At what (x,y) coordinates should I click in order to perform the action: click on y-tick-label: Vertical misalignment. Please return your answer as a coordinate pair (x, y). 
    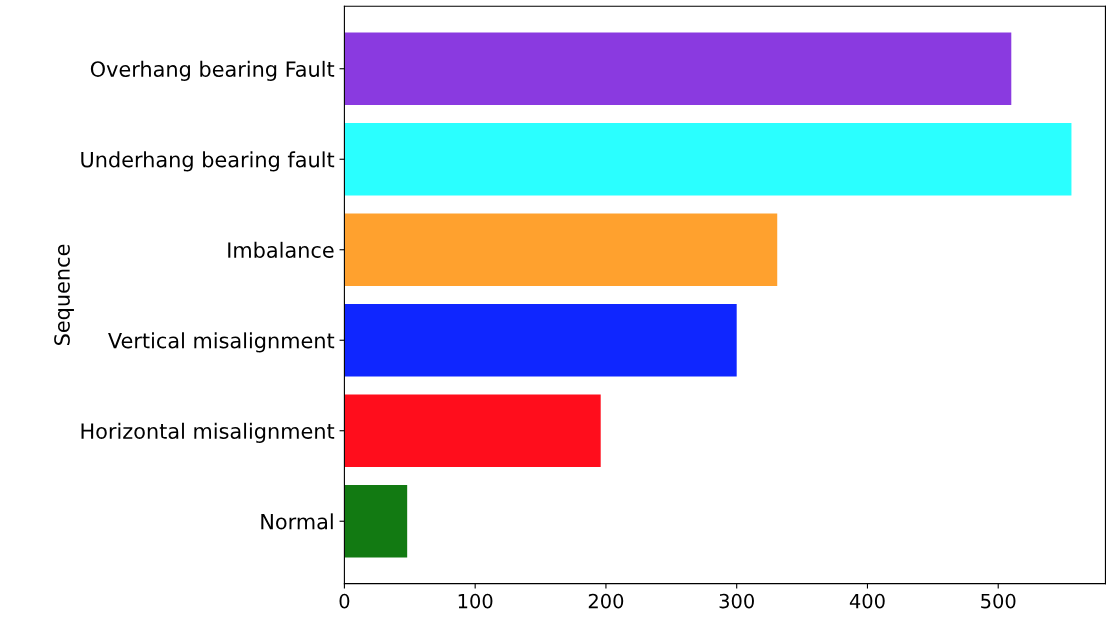
    Looking at the image, I should click on (221, 342).